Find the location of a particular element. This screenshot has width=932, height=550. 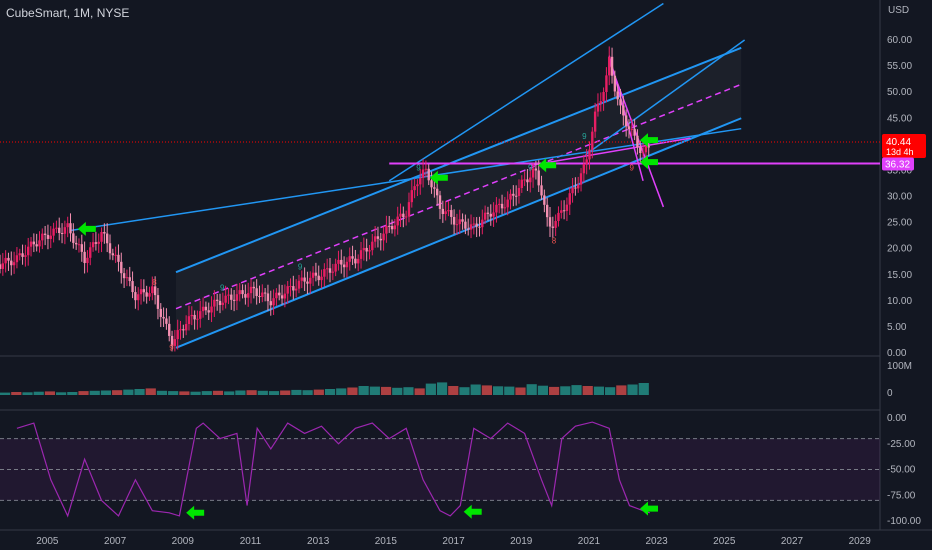

support-level-value: 36.32 is located at coordinates (897, 165).